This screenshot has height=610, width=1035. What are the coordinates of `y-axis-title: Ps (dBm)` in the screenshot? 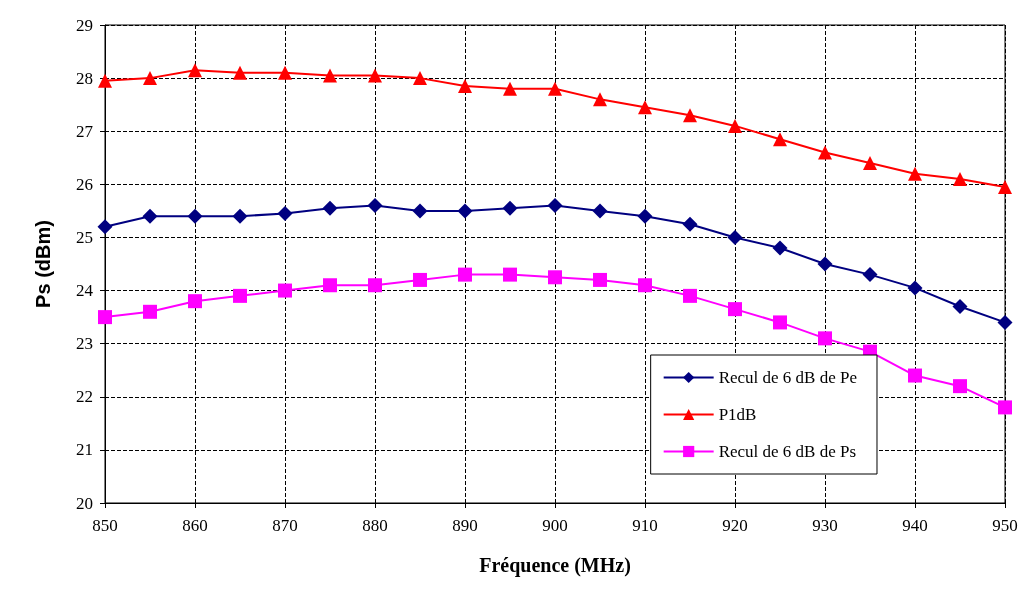 It's located at (43, 264).